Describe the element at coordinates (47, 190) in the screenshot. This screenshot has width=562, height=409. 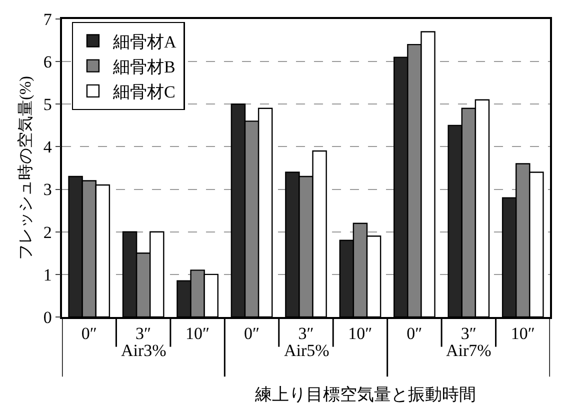
I see `y-tick-label: 3` at that location.